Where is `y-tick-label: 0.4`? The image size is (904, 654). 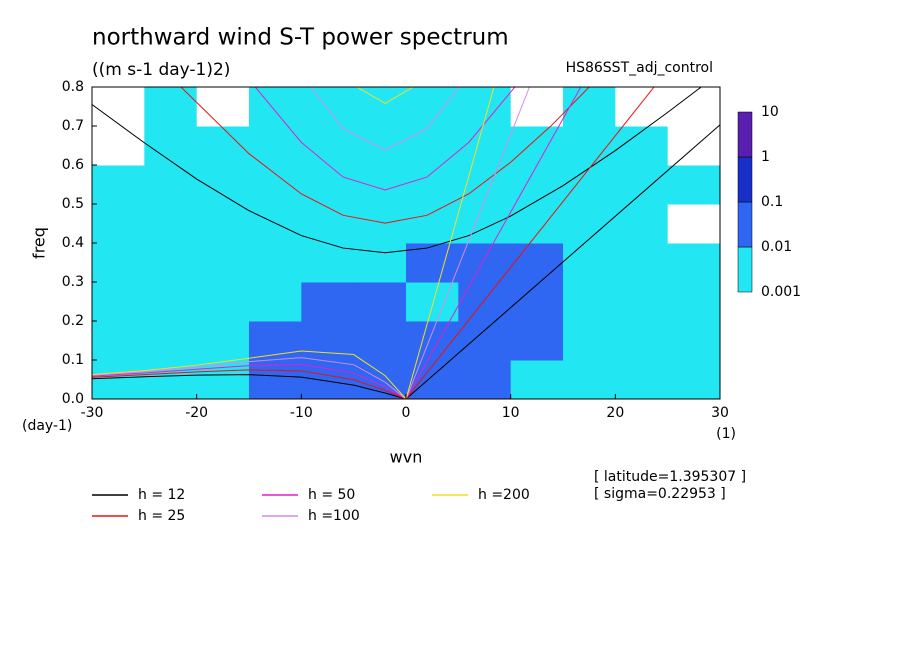
y-tick-label: 0.4 is located at coordinates (73, 243).